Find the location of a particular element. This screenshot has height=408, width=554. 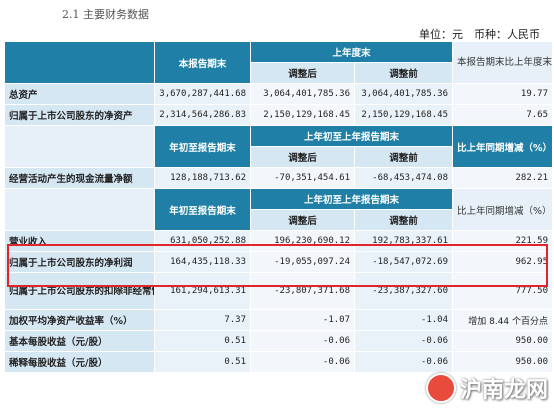

row-label-eps-basic: 基本每股收益（元/股） is located at coordinates (79, 341).